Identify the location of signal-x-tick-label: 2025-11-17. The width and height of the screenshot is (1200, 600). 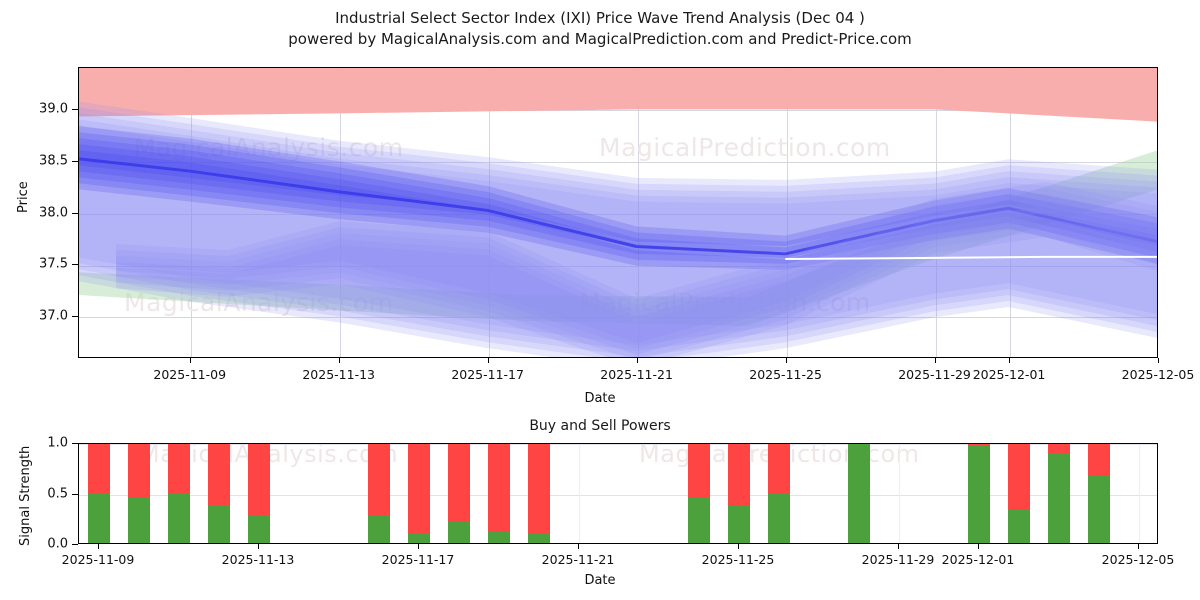
(418, 559).